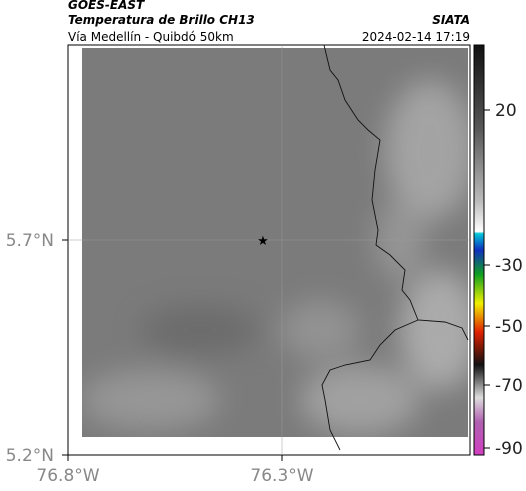 Image resolution: width=526 pixels, height=491 pixels. What do you see at coordinates (451, 20) in the screenshot?
I see `brand: SIATA` at bounding box center [451, 20].